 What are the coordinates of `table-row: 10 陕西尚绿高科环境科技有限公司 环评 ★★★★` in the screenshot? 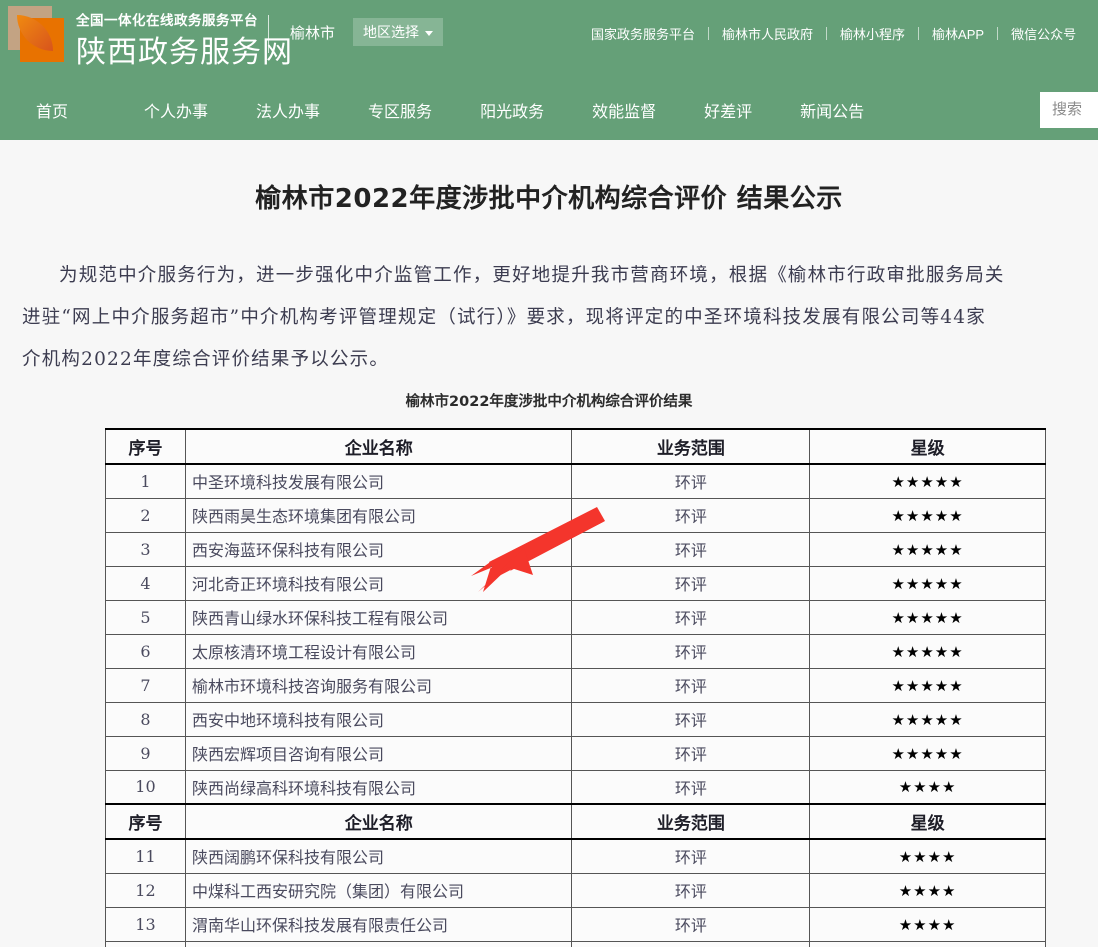 It's located at (575, 787).